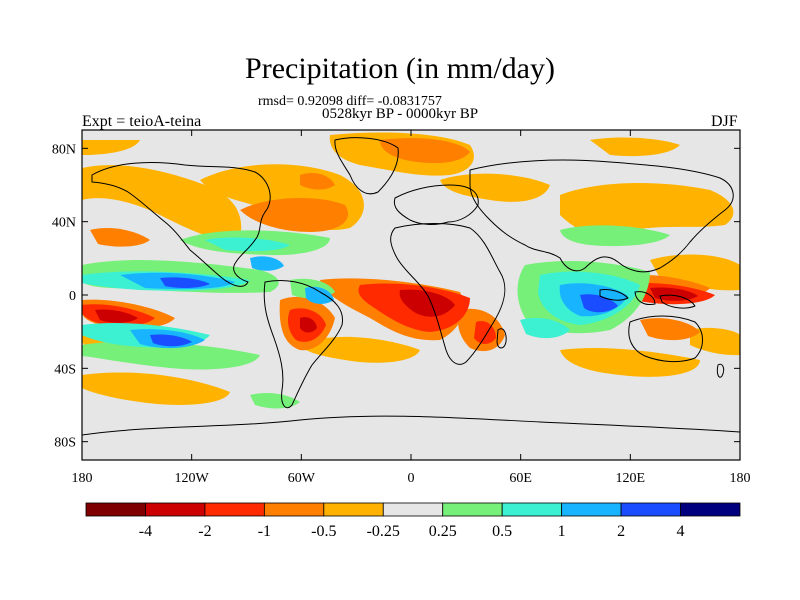 The height and width of the screenshot is (600, 800). I want to click on colorbar-label: 0.5, so click(502, 531).